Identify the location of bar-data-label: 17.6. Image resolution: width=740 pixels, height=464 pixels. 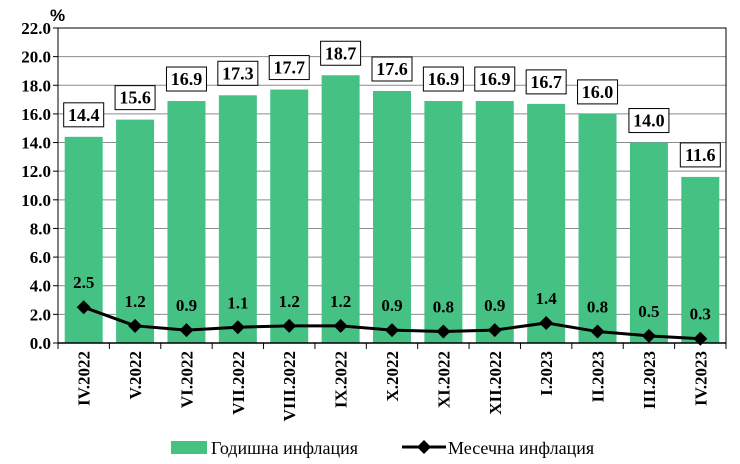
(392, 69).